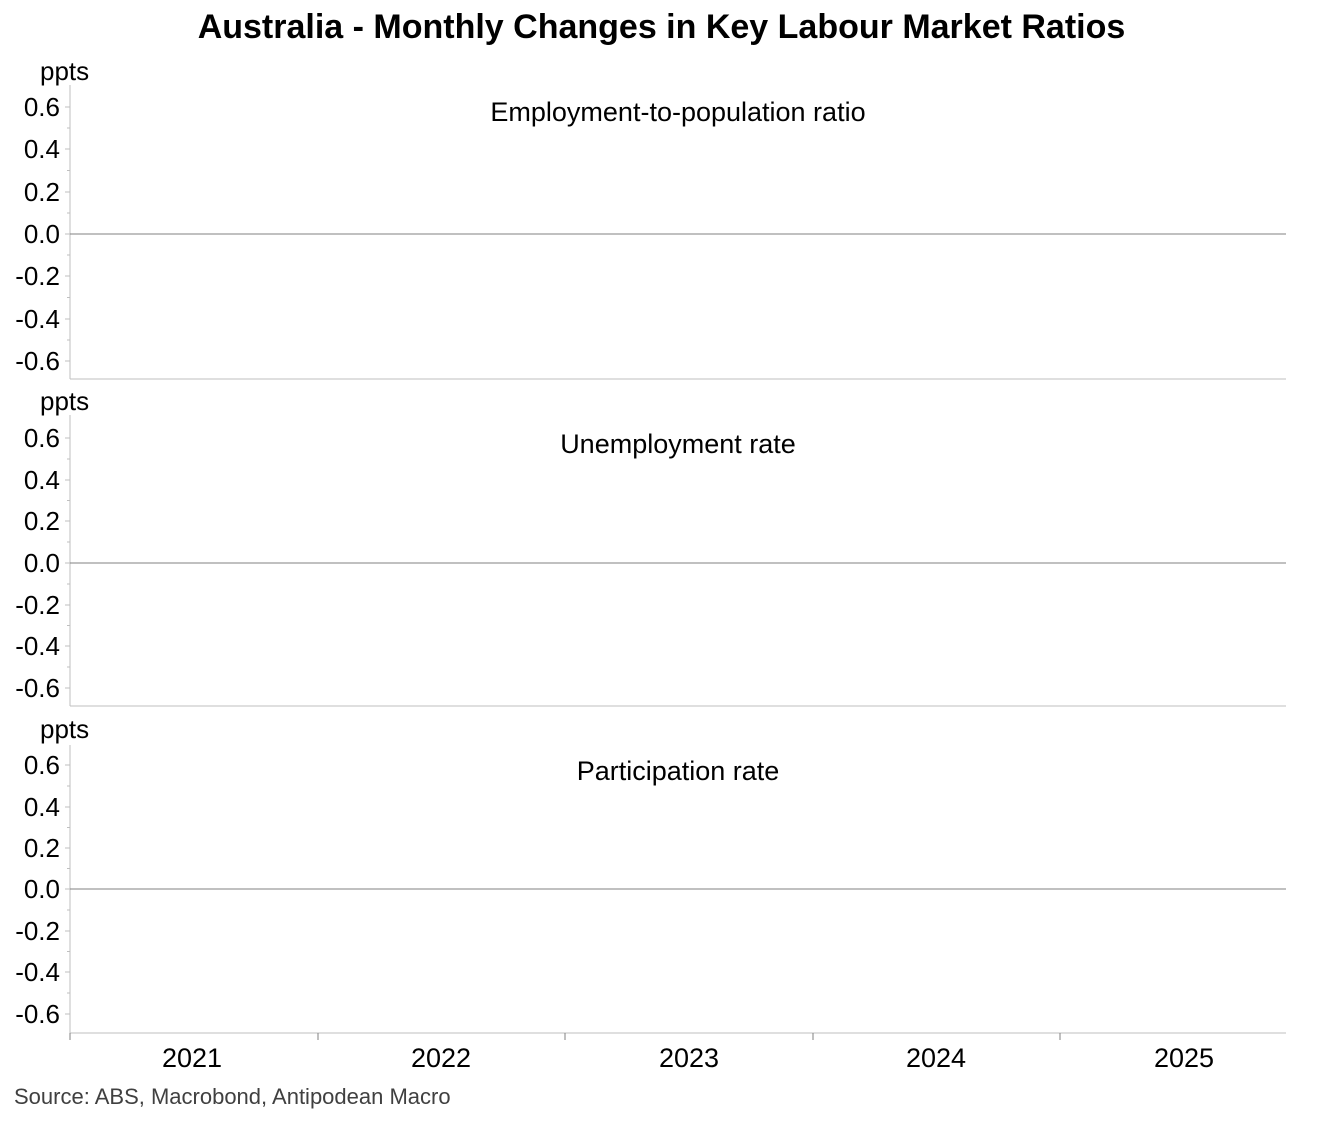 This screenshot has height=1122, width=1323. What do you see at coordinates (42, 480) in the screenshot?
I see `y-tick-label-unemployment: 0.4` at bounding box center [42, 480].